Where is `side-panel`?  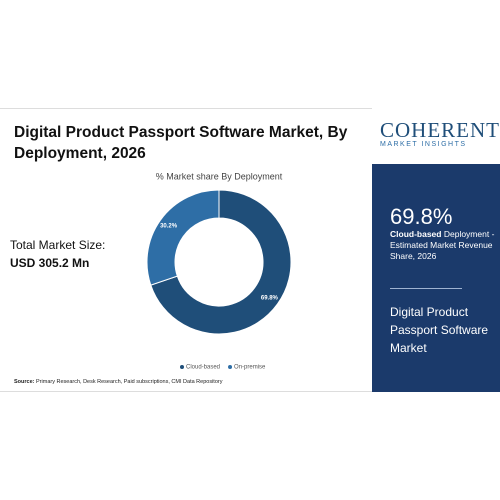 side-panel is located at coordinates (436, 278).